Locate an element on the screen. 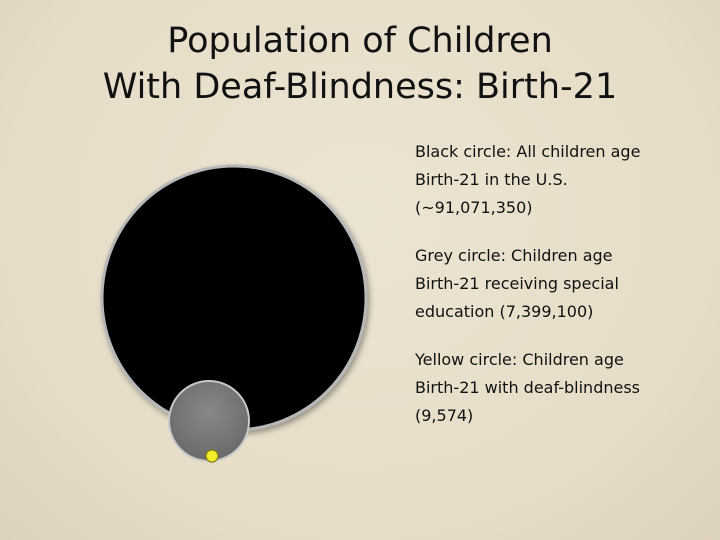  title-line-2: With Deaf-Blindness: Birth-21 is located at coordinates (360, 87).